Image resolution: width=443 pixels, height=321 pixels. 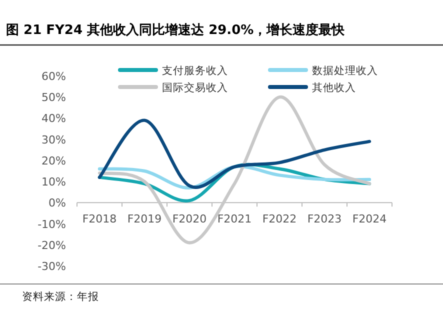 What do you see at coordinates (54, 119) in the screenshot?
I see `y-tick-label: 40%` at bounding box center [54, 119].